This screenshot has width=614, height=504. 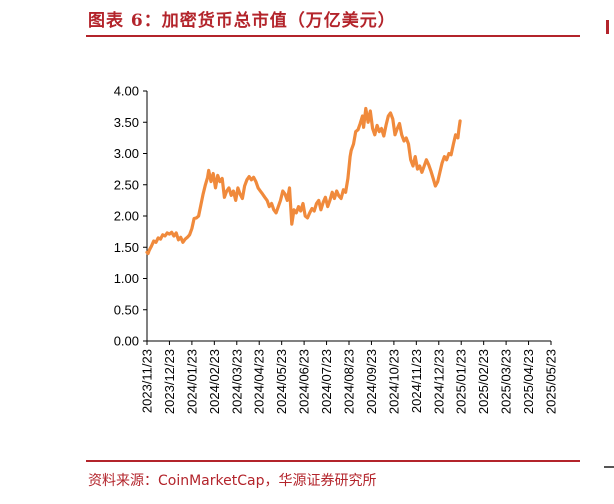 What do you see at coordinates (126, 184) in the screenshot?
I see `y-tick-label: 2.50` at bounding box center [126, 184].